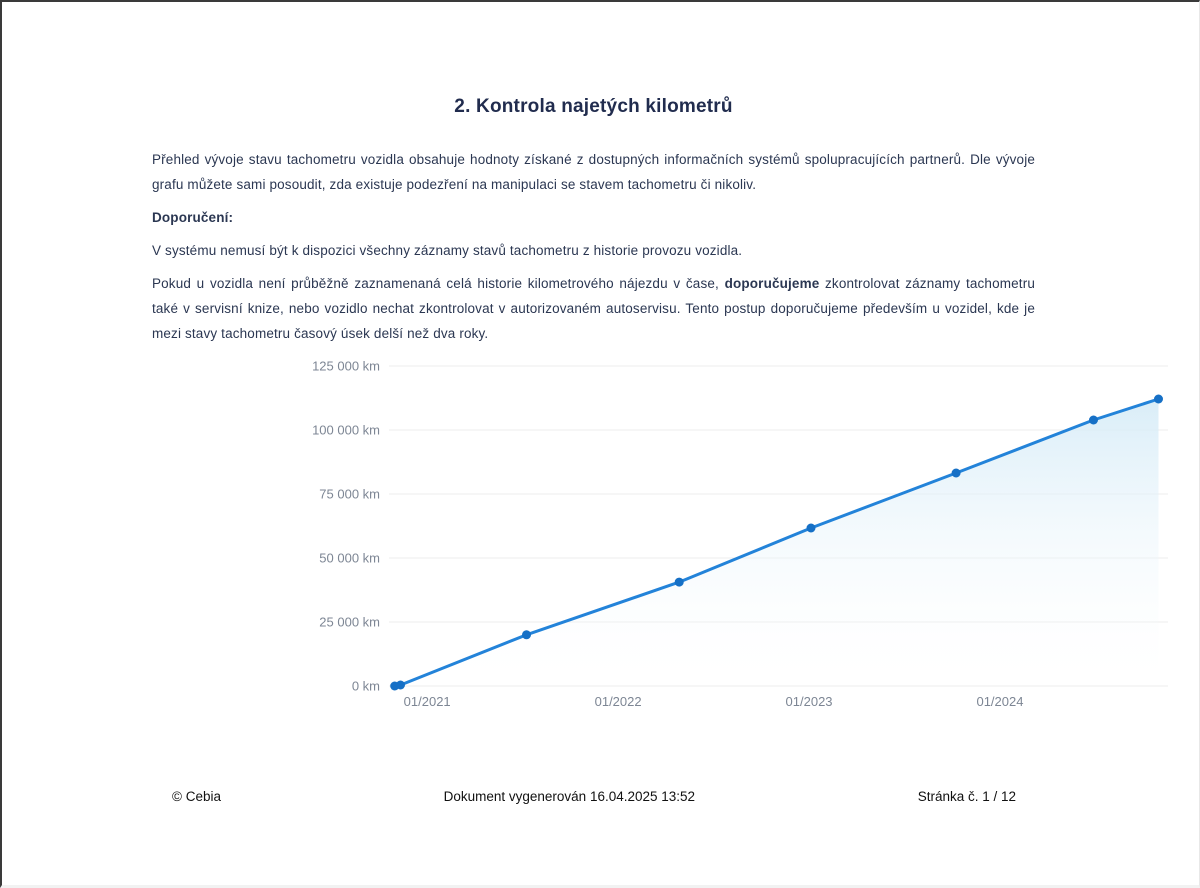 The image size is (1200, 888). I want to click on recommendation-label: Doporučení:, so click(193, 217).